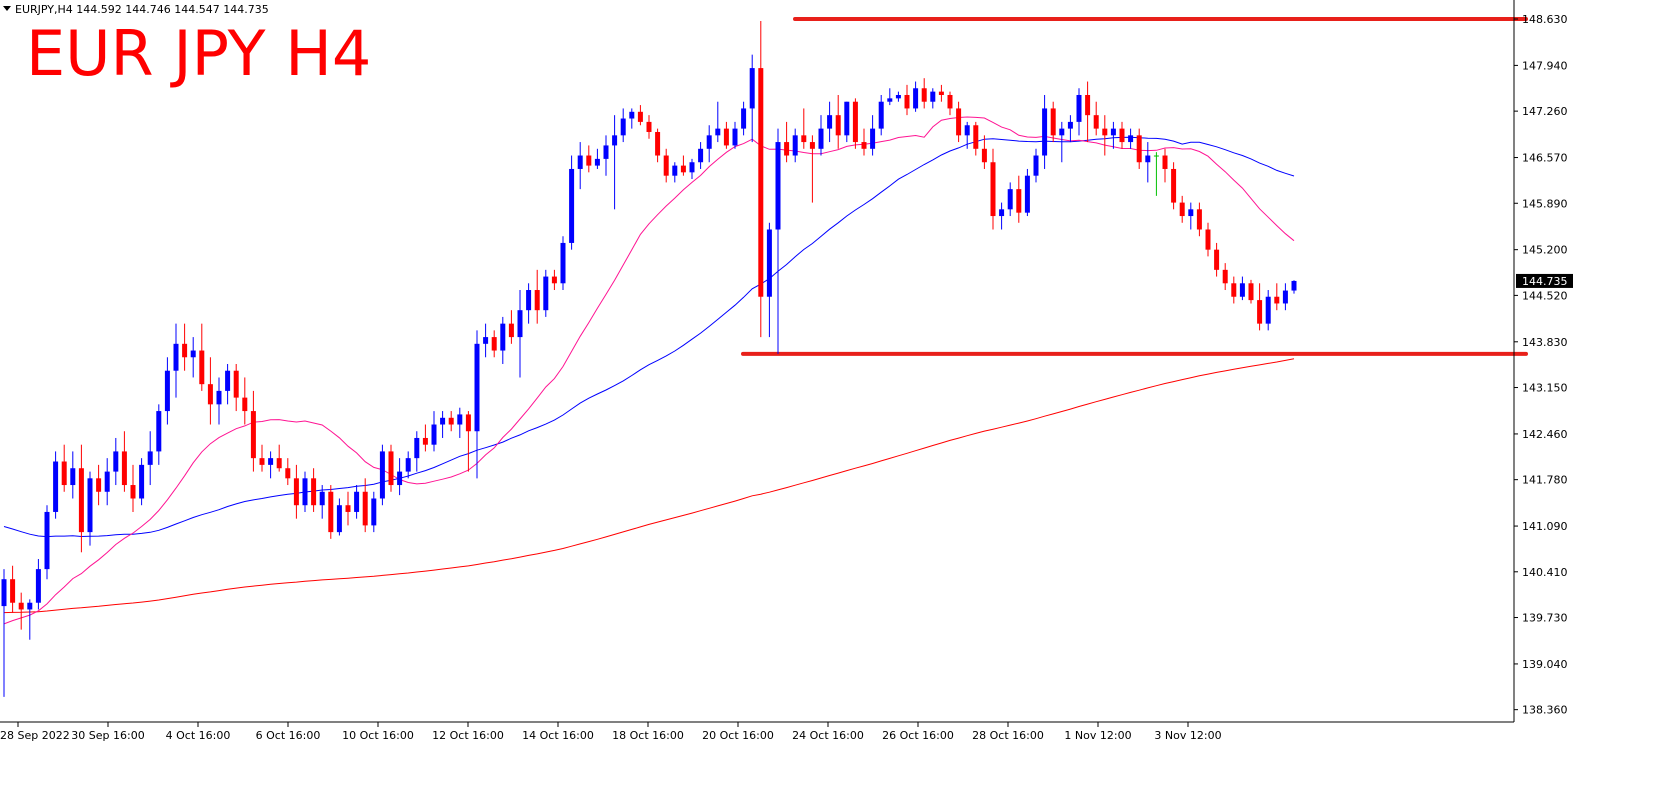 This screenshot has height=801, width=1677. I want to click on price-tick-label: 145.890, so click(1545, 203).